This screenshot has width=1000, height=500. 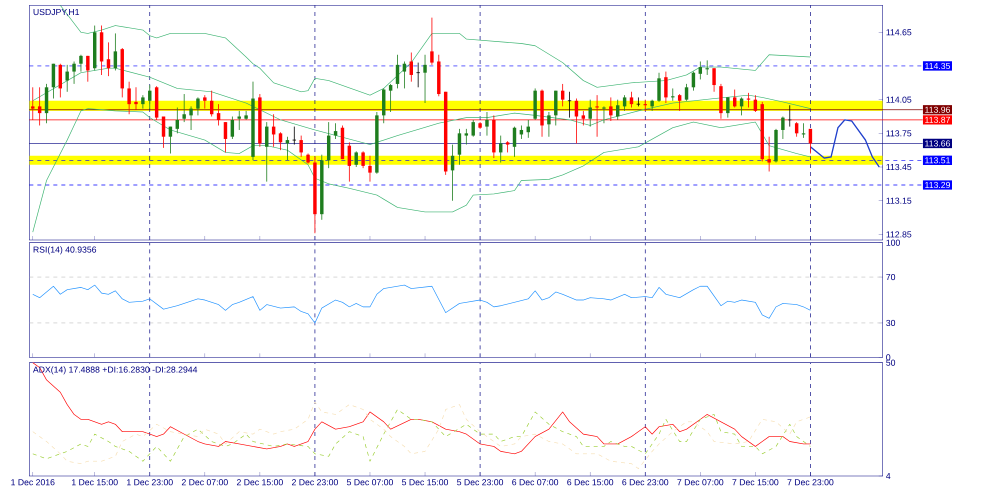 What do you see at coordinates (937, 185) in the screenshot?
I see `ref-line-label: 113.29` at bounding box center [937, 185].